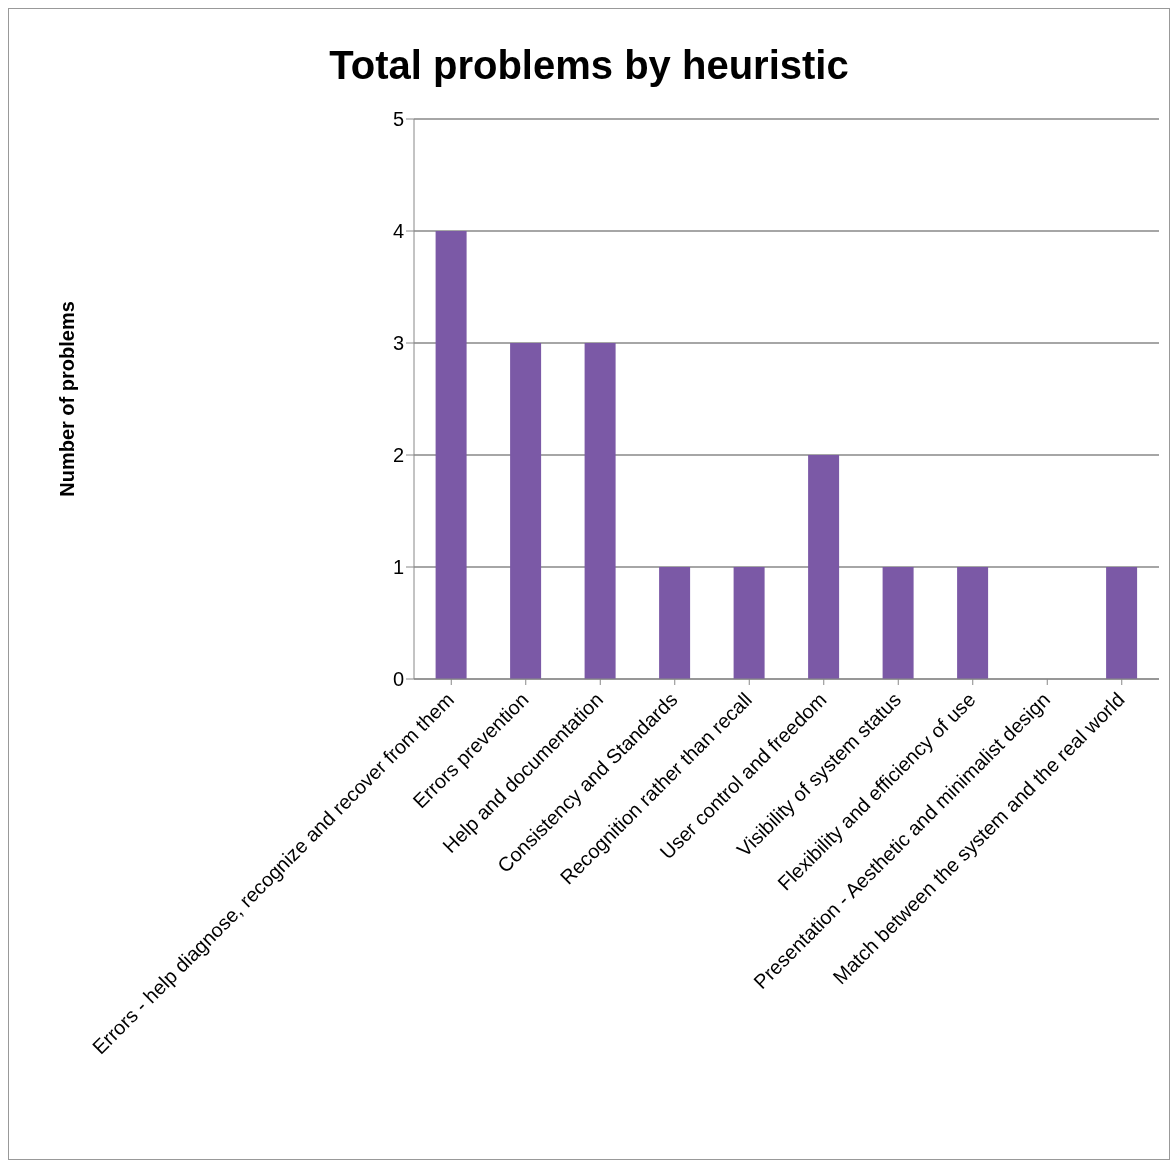  Describe the element at coordinates (398, 119) in the screenshot. I see `y-tick-label: 5` at that location.